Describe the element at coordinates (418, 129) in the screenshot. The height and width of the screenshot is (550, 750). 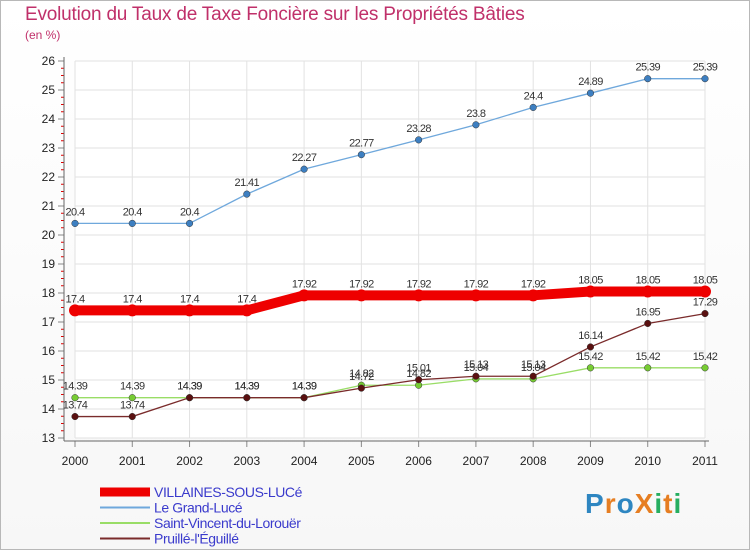
I see `data-label: 23.28` at that location.